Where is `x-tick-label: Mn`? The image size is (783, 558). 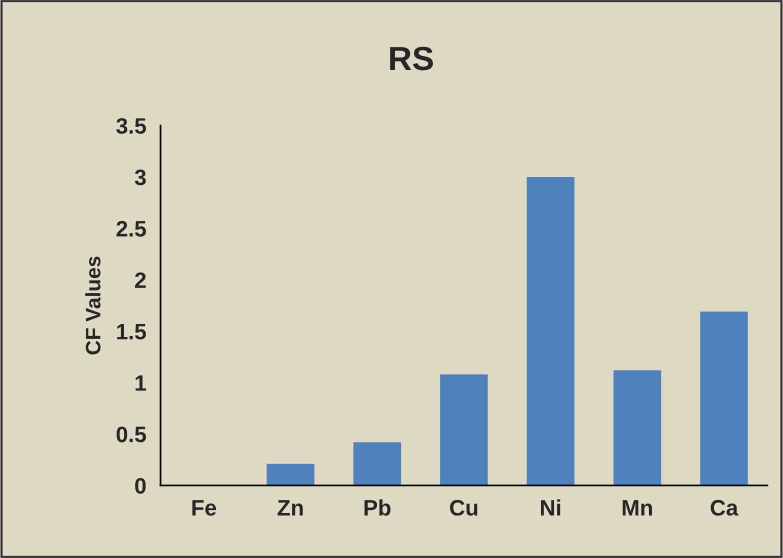 x-tick-label: Mn is located at coordinates (637, 508).